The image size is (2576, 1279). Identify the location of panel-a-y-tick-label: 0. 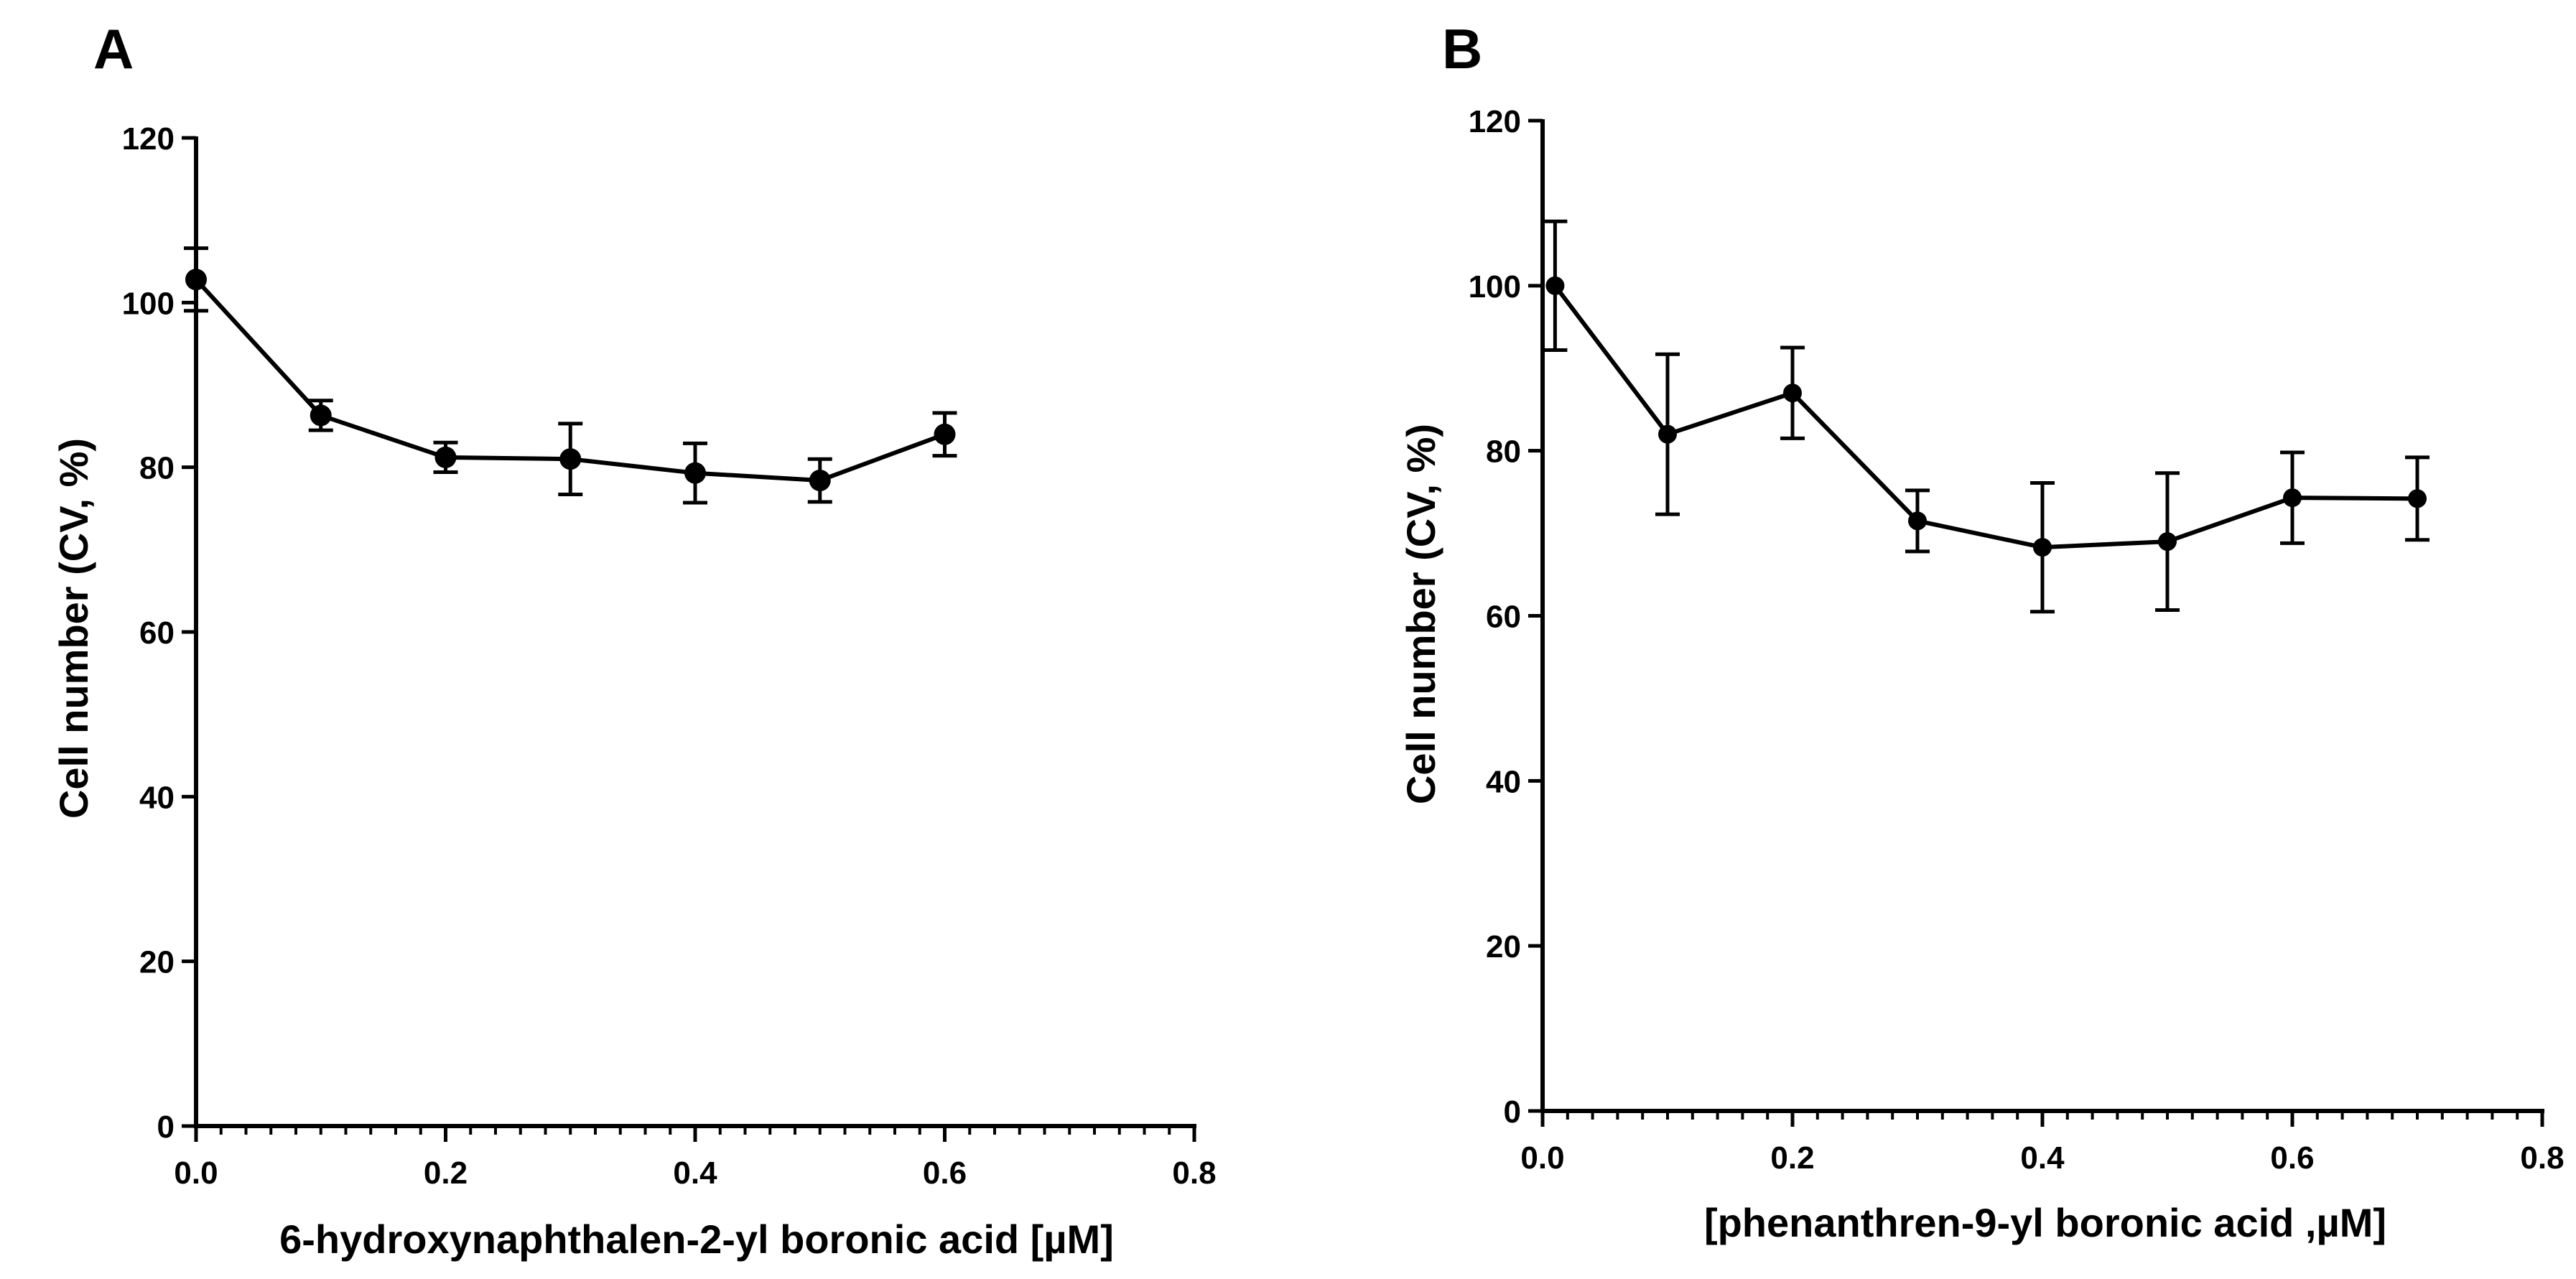
(166, 1127).